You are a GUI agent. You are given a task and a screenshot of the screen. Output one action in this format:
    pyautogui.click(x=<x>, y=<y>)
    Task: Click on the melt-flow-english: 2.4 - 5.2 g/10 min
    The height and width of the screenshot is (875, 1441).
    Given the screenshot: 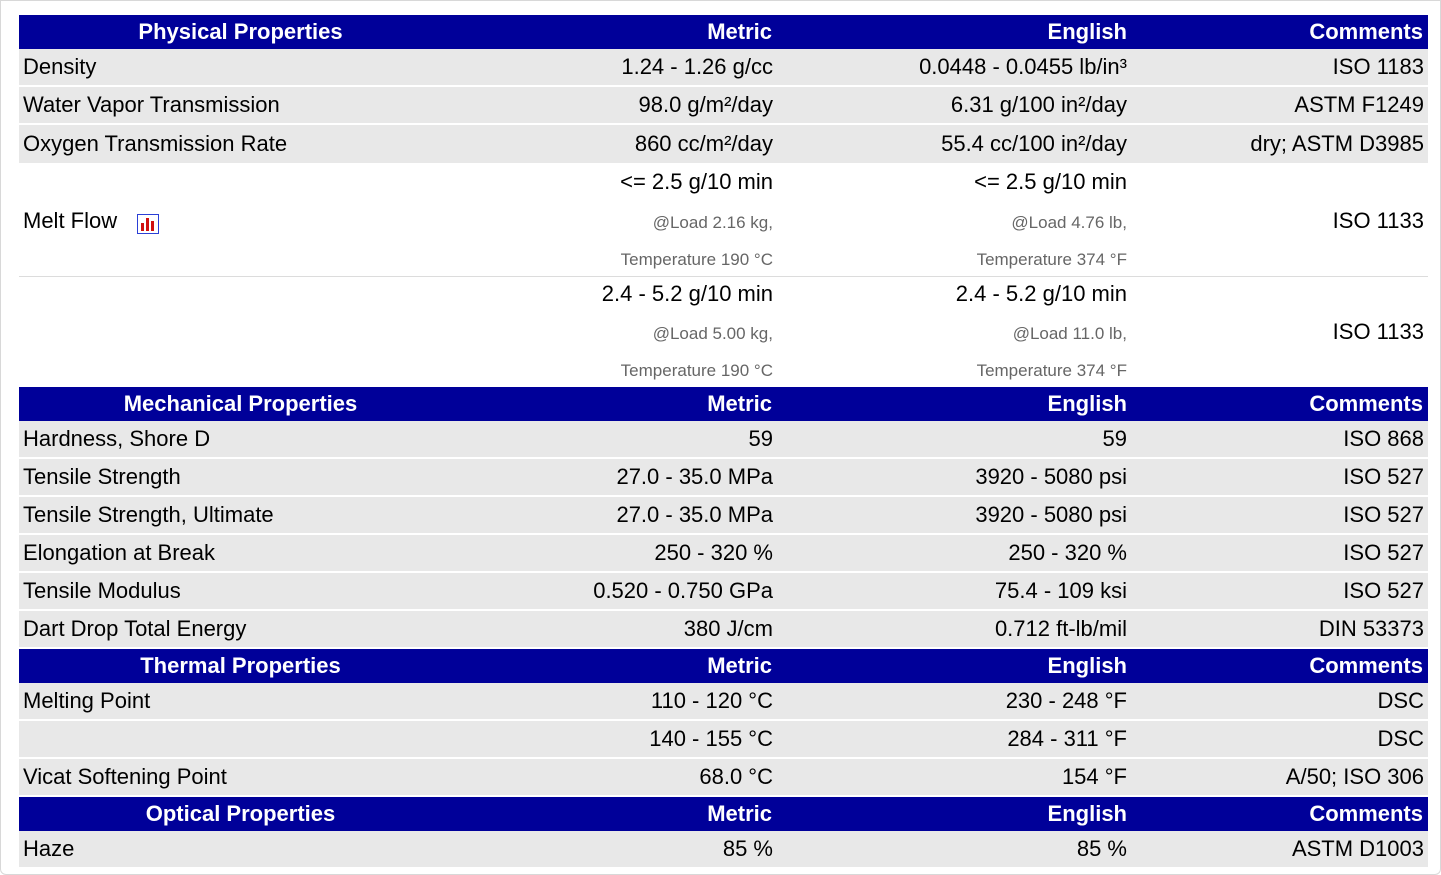 What is the action you would take?
    pyautogui.click(x=1041, y=293)
    